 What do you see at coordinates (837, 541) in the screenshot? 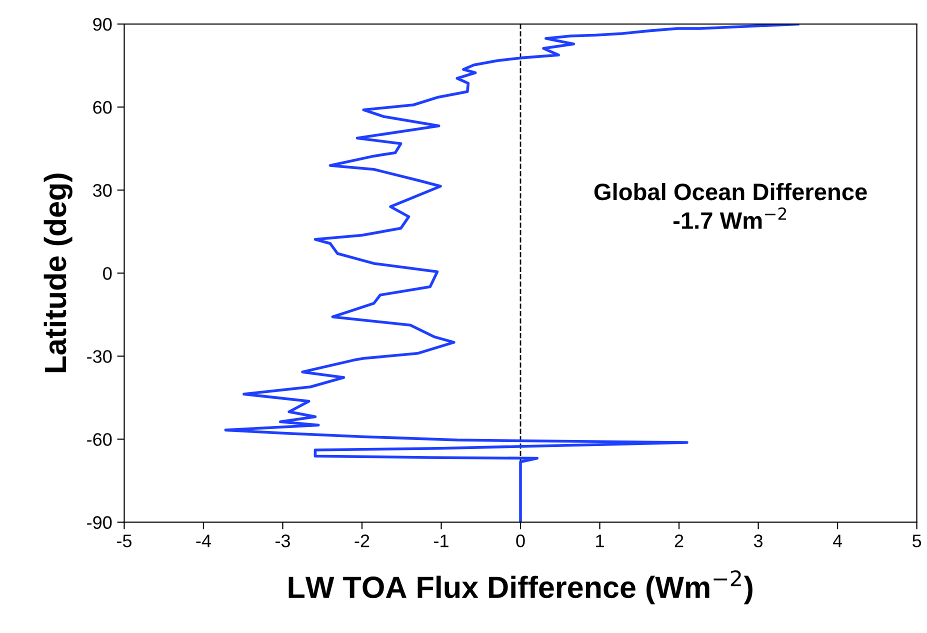
I see `x-tick-label: 4` at bounding box center [837, 541].